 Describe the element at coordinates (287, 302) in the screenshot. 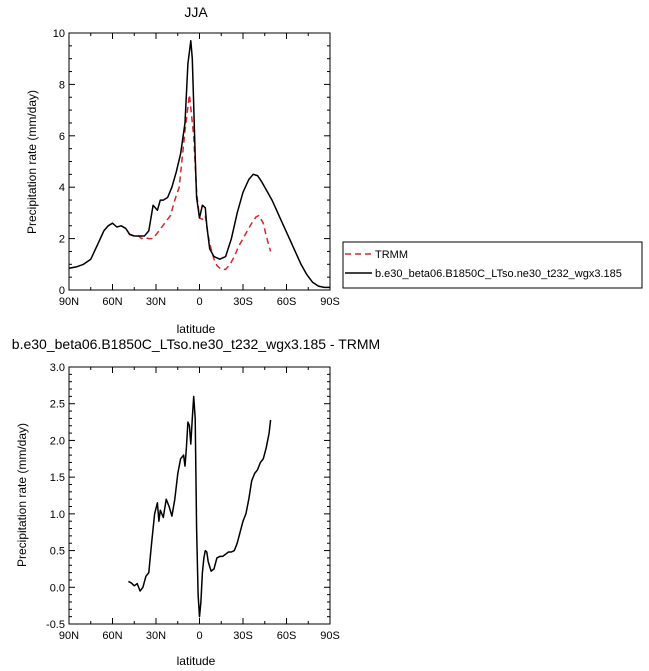

I see `top-x-tick-label: 60S` at that location.